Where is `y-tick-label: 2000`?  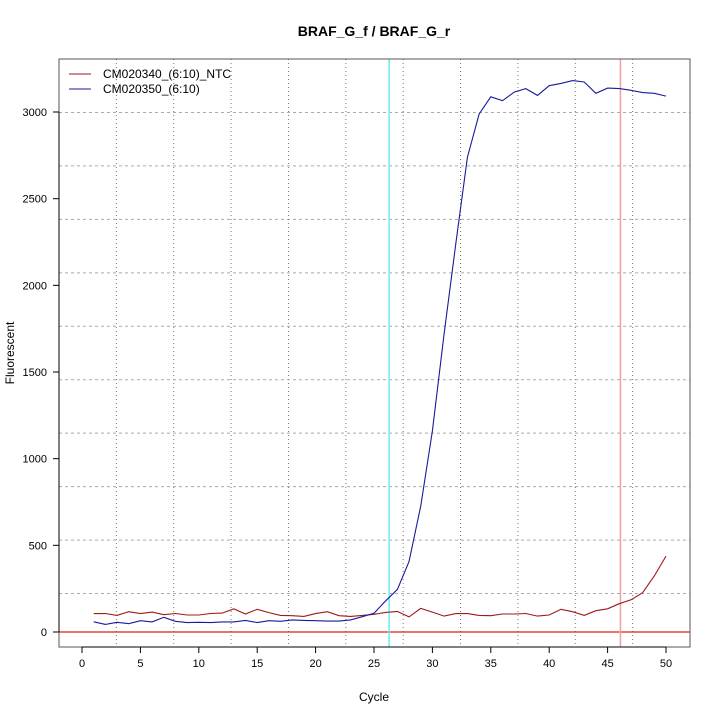 y-tick-label: 2000 is located at coordinates (35, 286).